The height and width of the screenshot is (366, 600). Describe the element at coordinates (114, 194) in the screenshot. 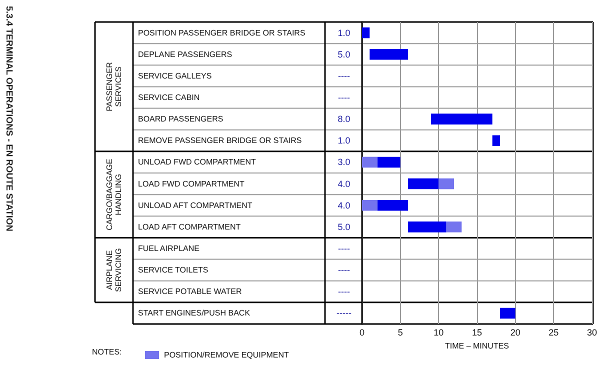

I see `text: CARGO/BAGGAGE HANDLING` at that location.